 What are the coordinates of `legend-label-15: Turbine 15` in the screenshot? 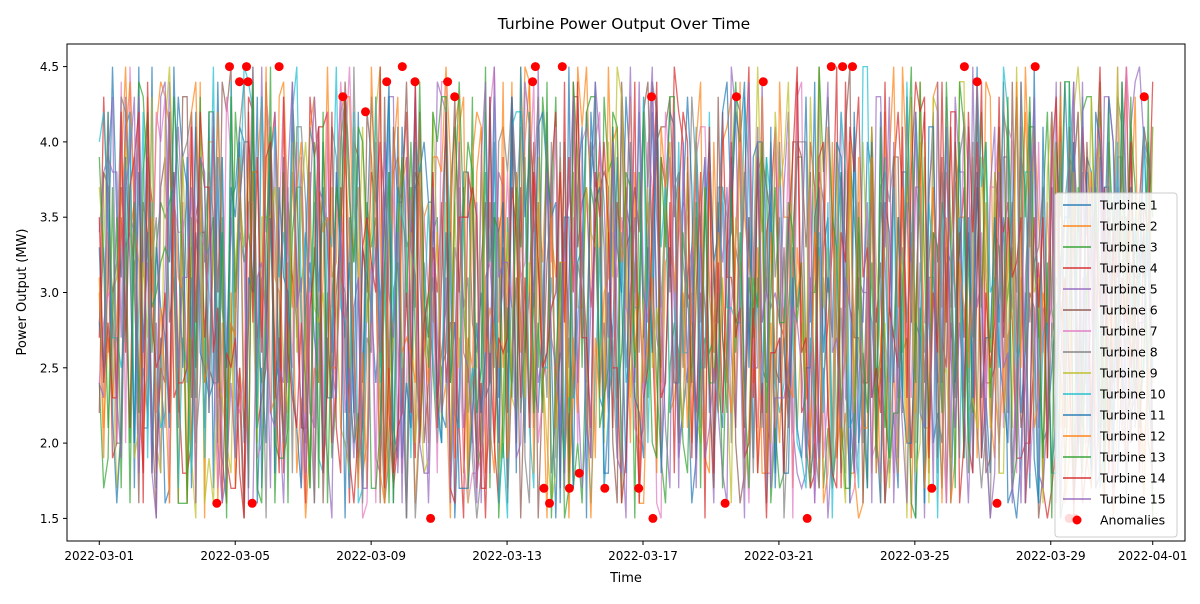 It's located at (1132, 499).